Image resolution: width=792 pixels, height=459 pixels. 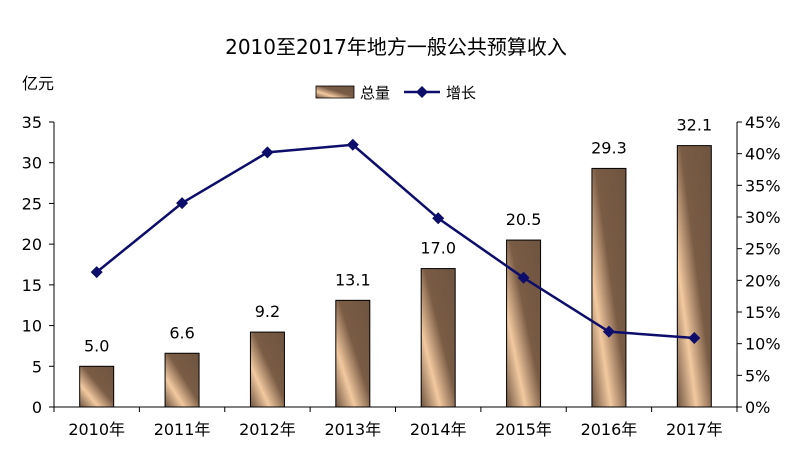 I want to click on legend-marker-growth, so click(x=422, y=92).